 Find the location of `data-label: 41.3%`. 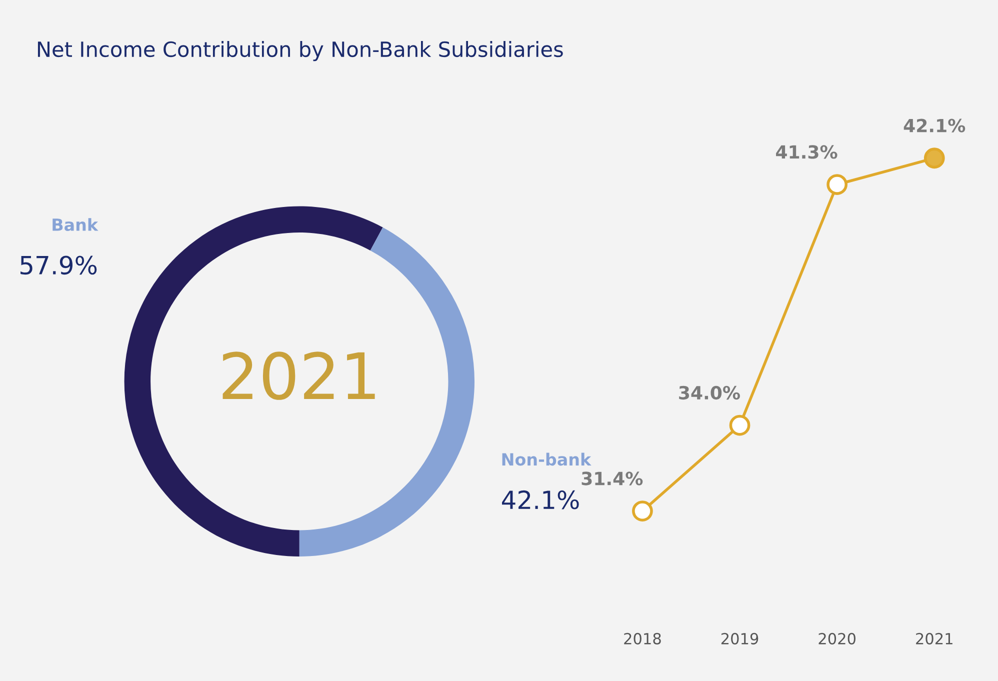

data-label: 41.3% is located at coordinates (807, 152).